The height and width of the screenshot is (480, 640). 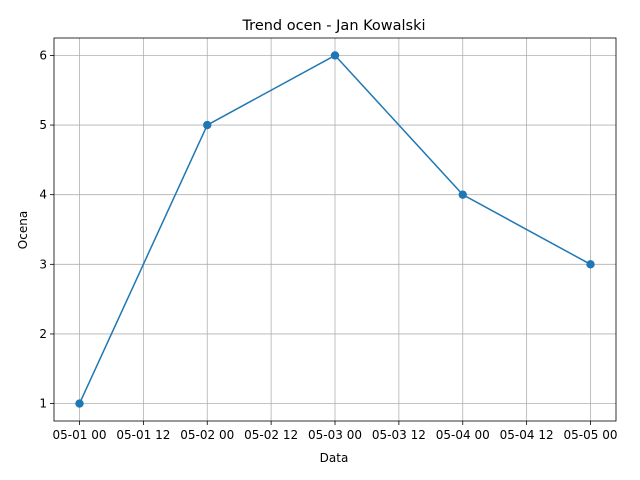 What do you see at coordinates (591, 435) in the screenshot?
I see `x-tick-label: 05-05 00` at bounding box center [591, 435].